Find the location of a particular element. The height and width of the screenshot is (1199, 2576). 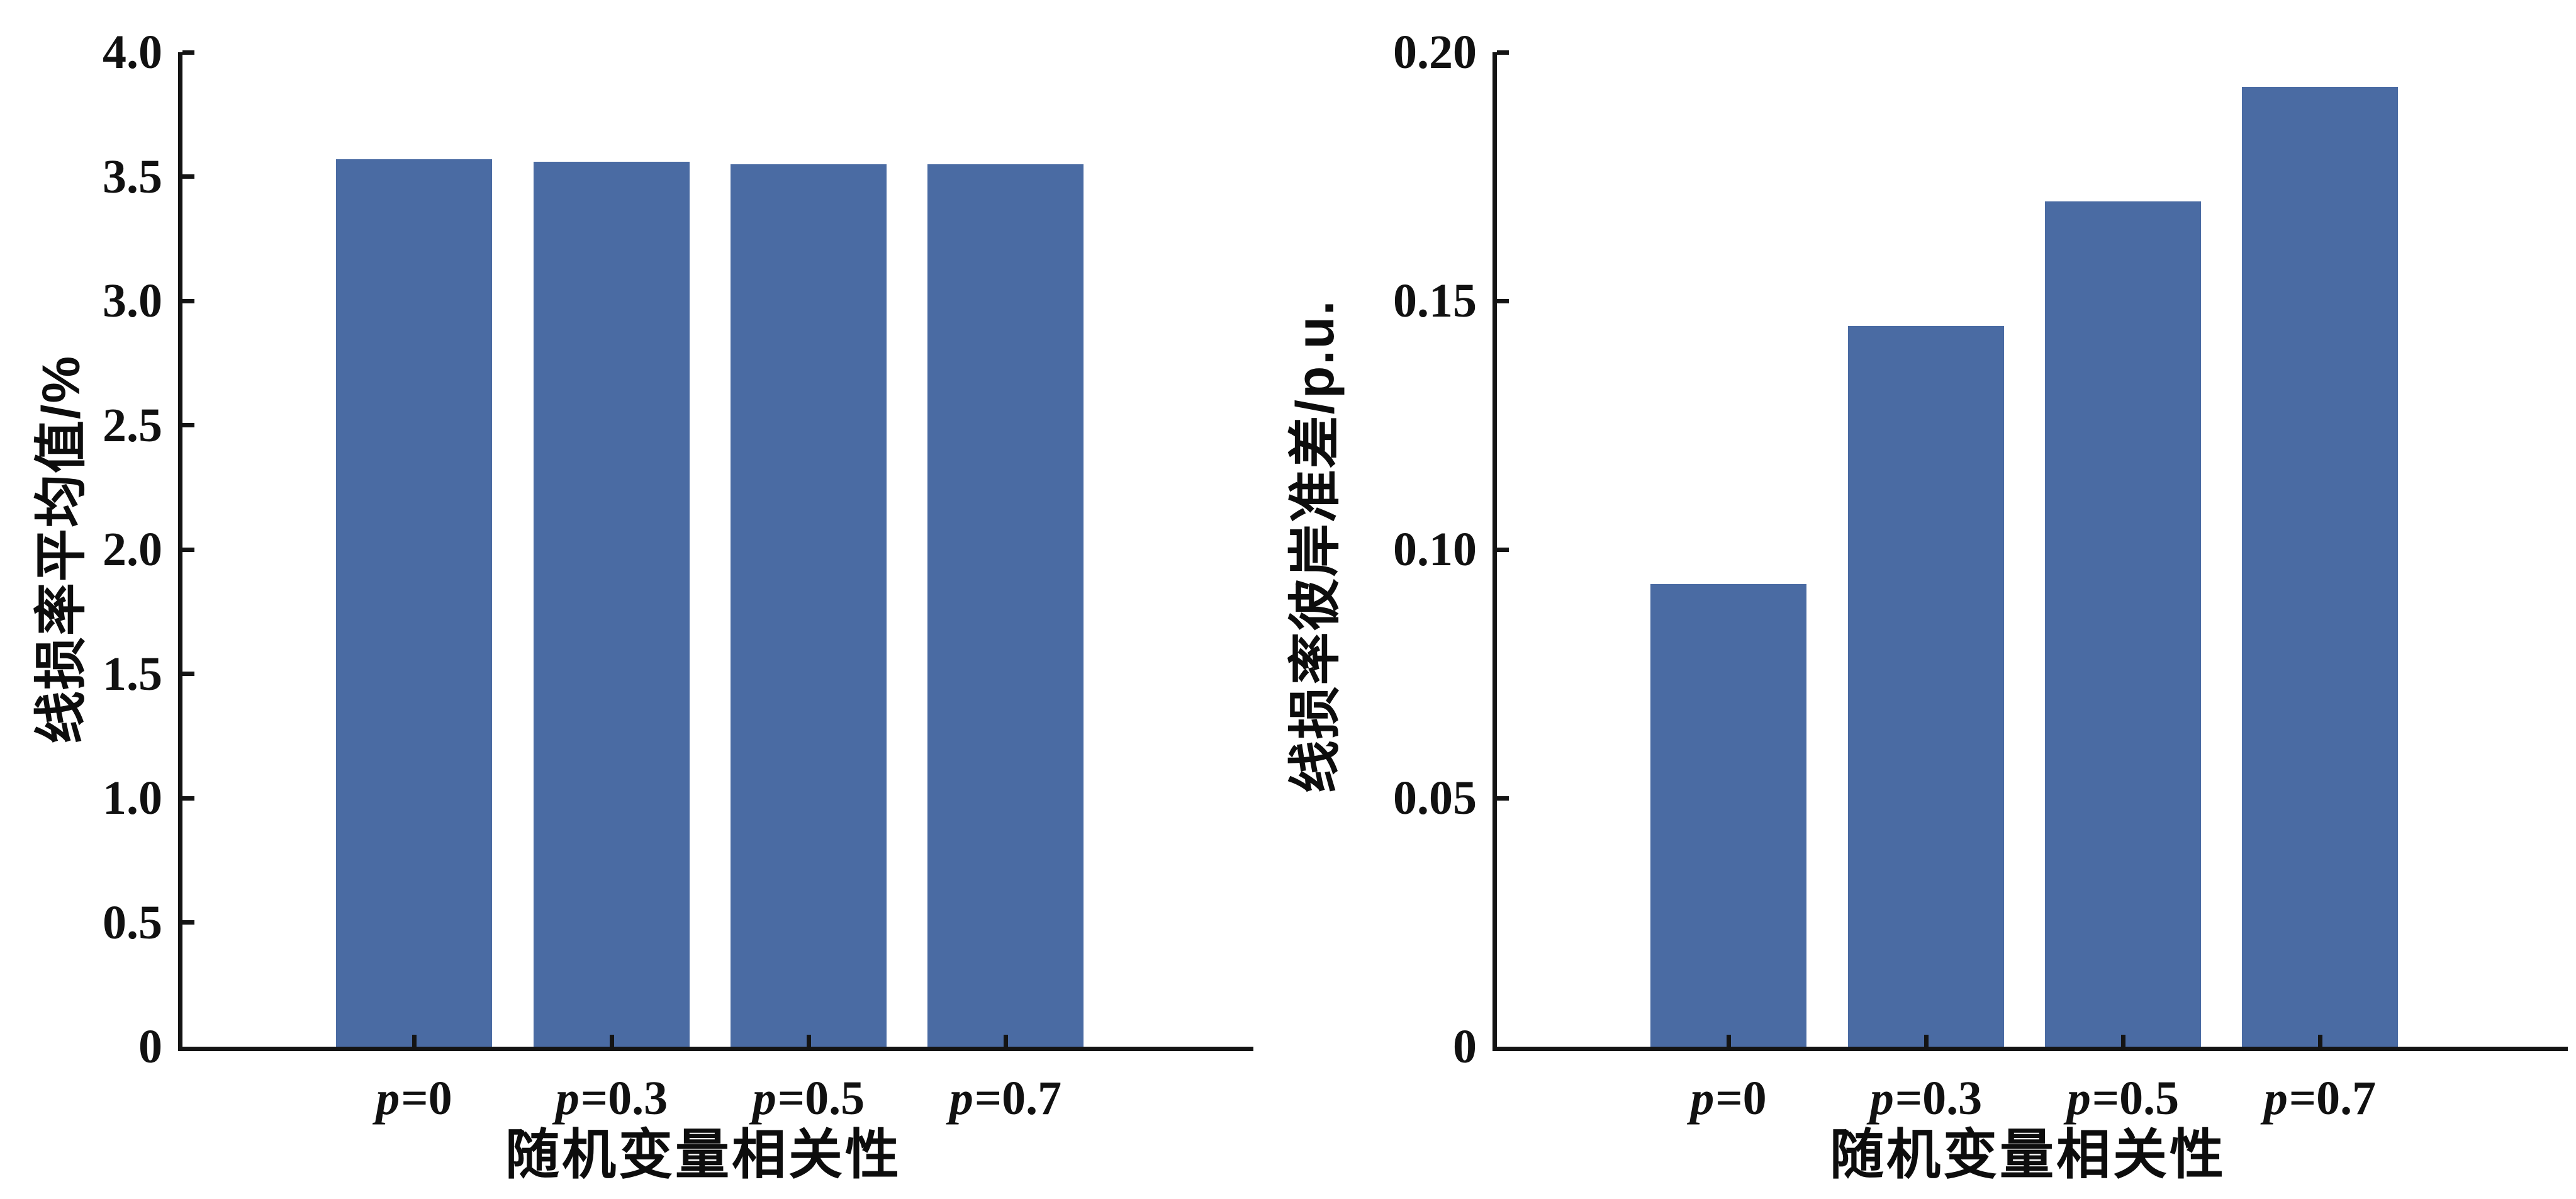

y-tick-label: 2.5 is located at coordinates (132, 425).